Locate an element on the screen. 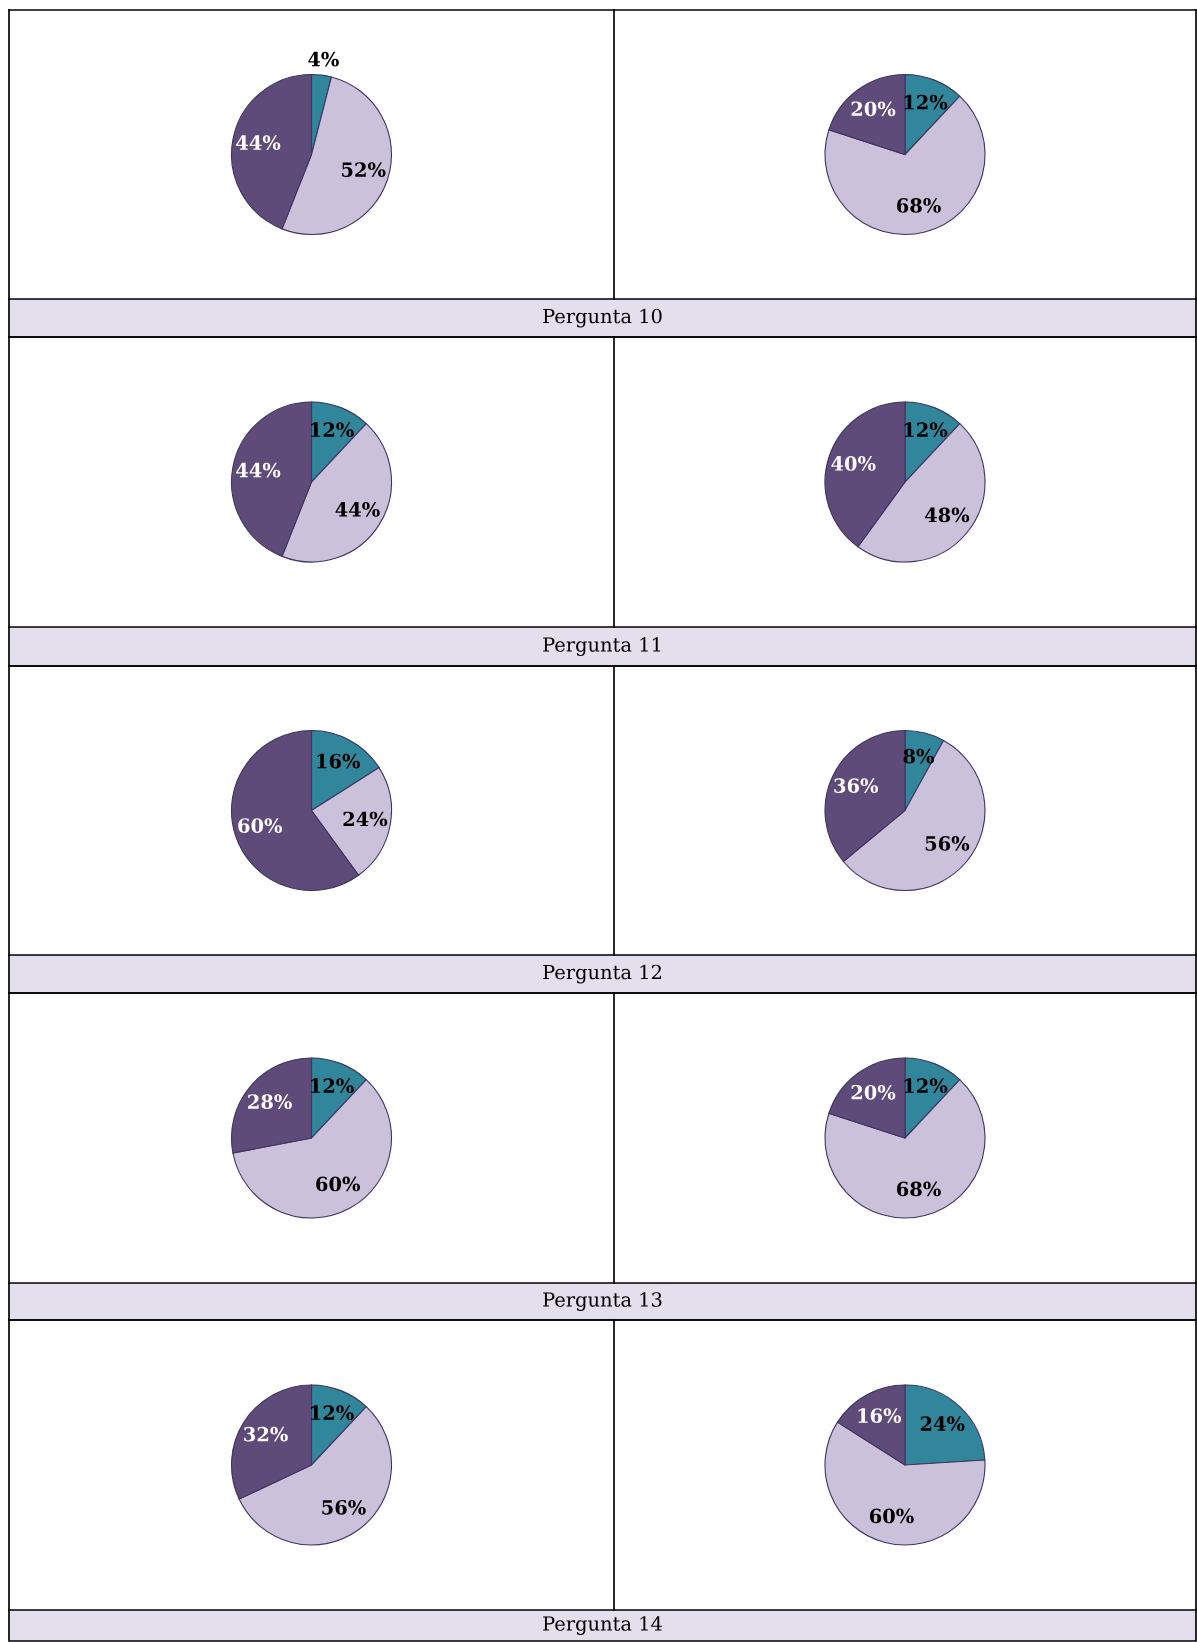 The width and height of the screenshot is (1197, 1642). text: Pergunta 14 is located at coordinates (602, 1625).